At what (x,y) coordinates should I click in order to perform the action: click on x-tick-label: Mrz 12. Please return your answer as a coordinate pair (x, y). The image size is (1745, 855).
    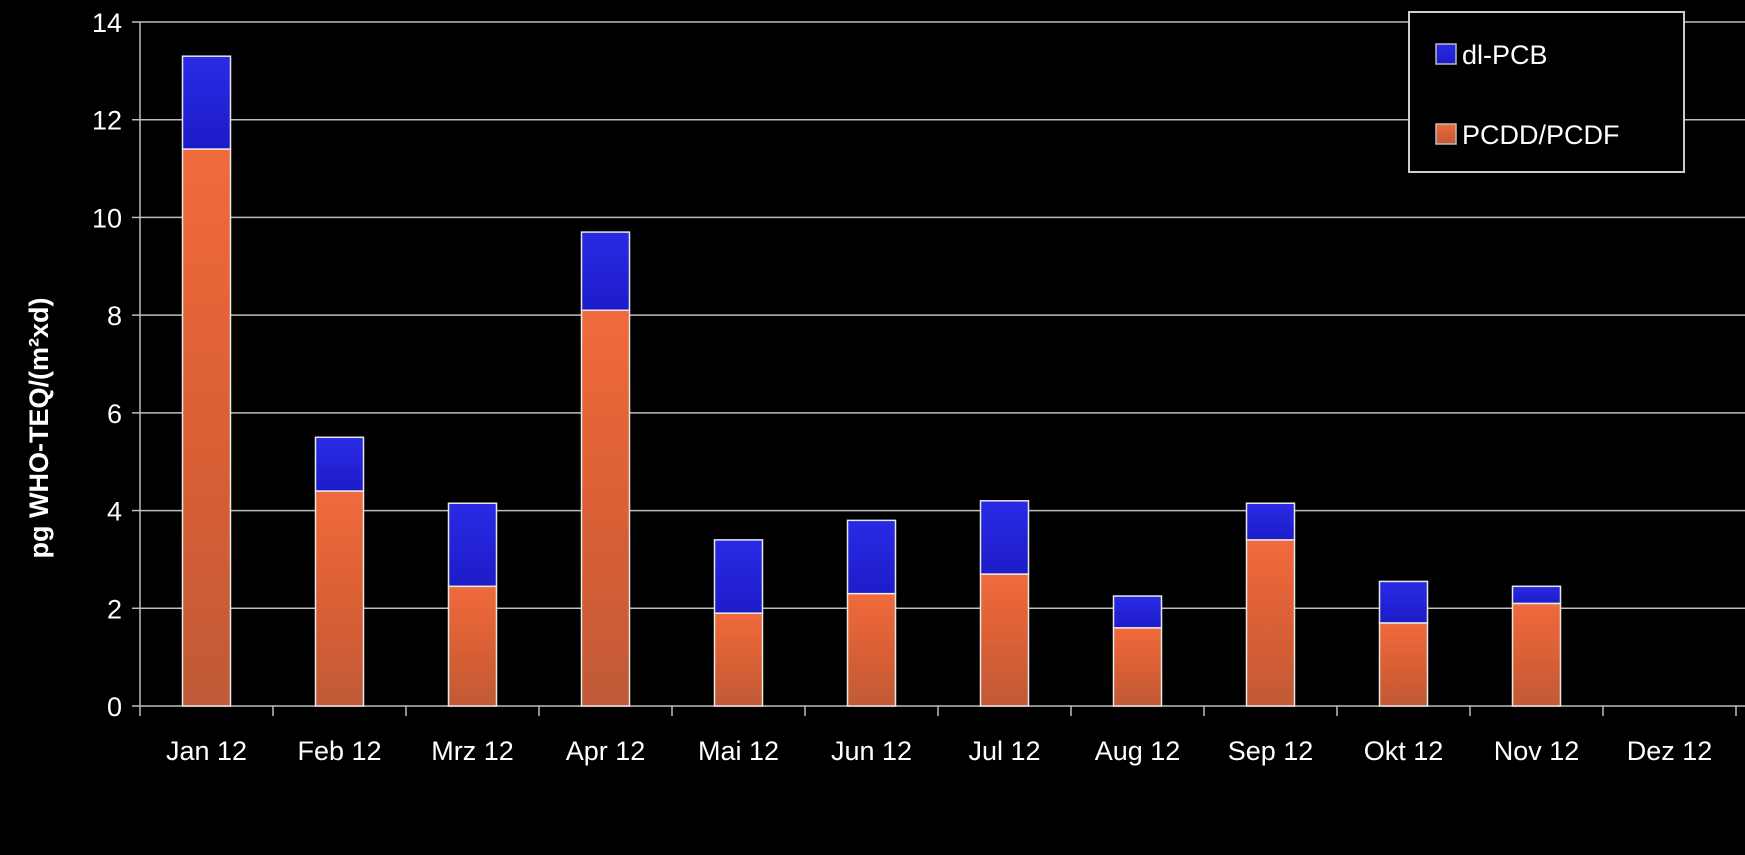
    Looking at the image, I should click on (472, 751).